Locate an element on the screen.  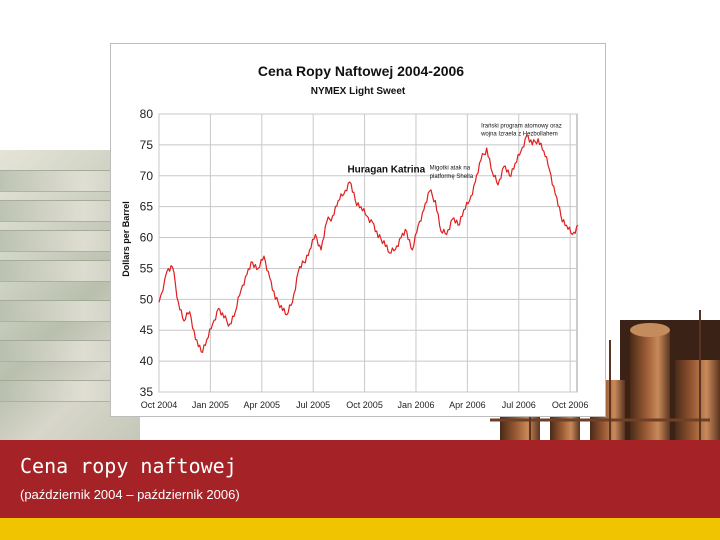
y-tick-label: 75 is located at coordinates (147, 145).